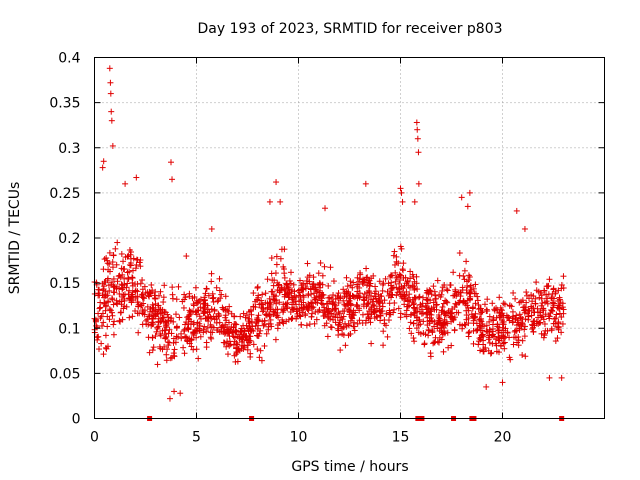 Image resolution: width=640 pixels, height=480 pixels. What do you see at coordinates (64, 374) in the screenshot?
I see `y-tick-label: 0.05` at bounding box center [64, 374].